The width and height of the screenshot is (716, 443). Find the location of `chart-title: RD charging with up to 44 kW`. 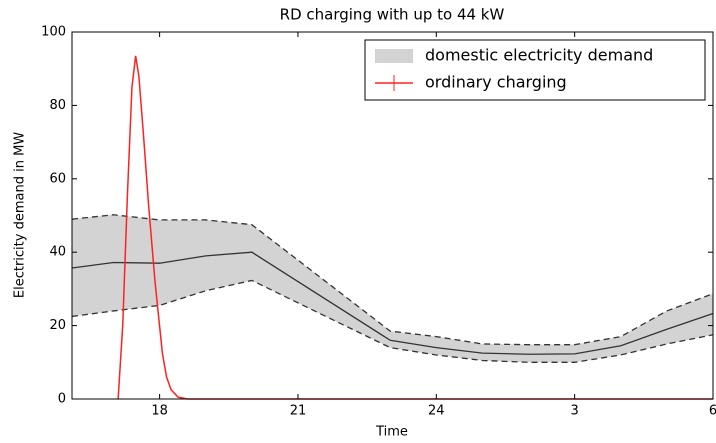

chart-title: RD charging with up to 44 kW is located at coordinates (392, 15).